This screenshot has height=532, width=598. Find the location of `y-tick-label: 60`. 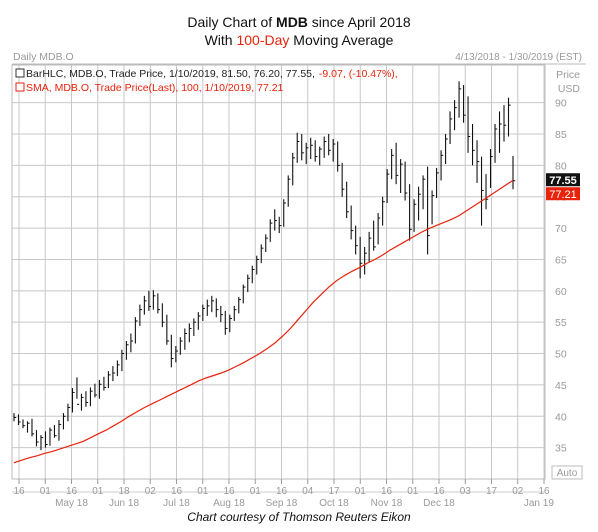

y-tick-label: 60 is located at coordinates (561, 292).